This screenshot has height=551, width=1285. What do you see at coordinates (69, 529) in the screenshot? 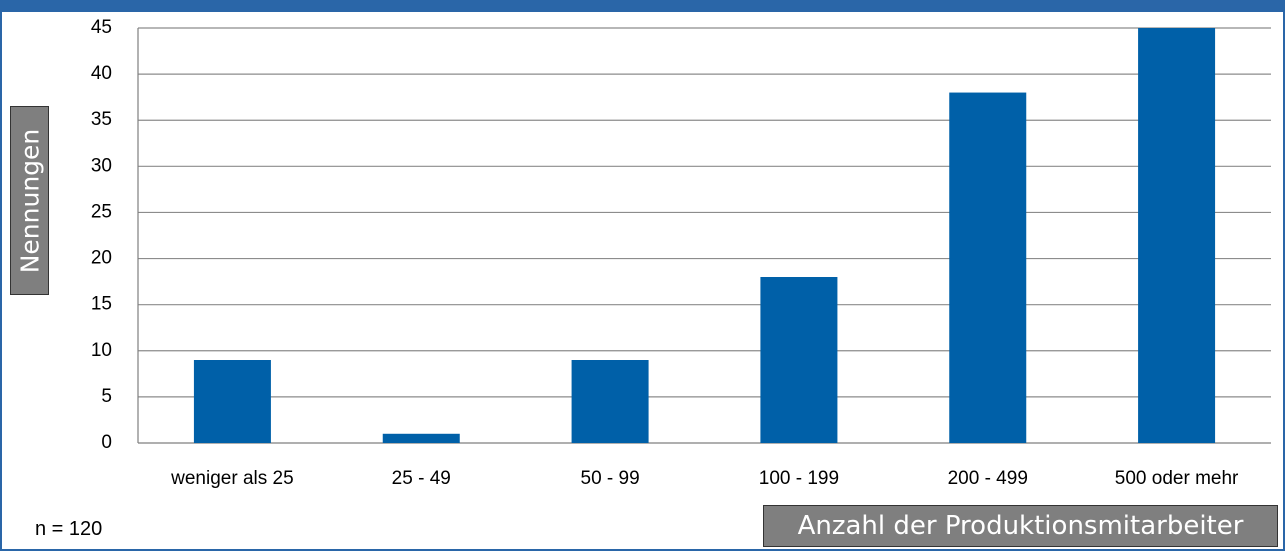
I see `sample-size-note: n = 120` at bounding box center [69, 529].